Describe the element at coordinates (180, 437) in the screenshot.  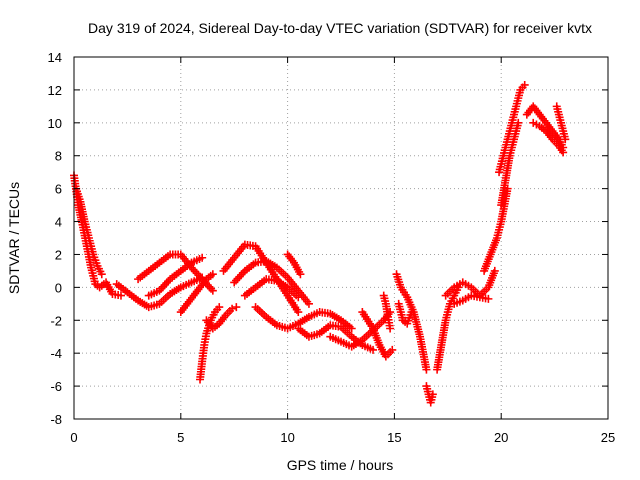
I see `x-tick-label: 5` at that location.